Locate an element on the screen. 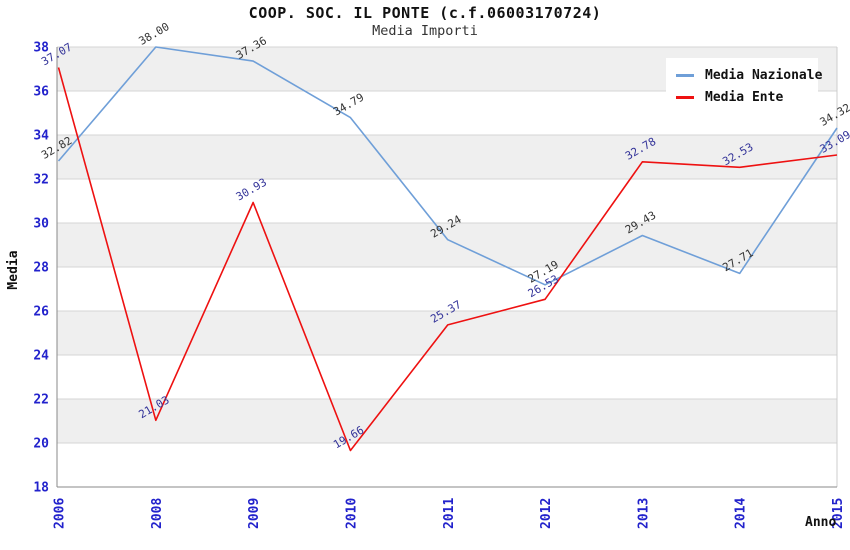 The image size is (850, 550). chart-subtitle: Media Importi is located at coordinates (425, 31).